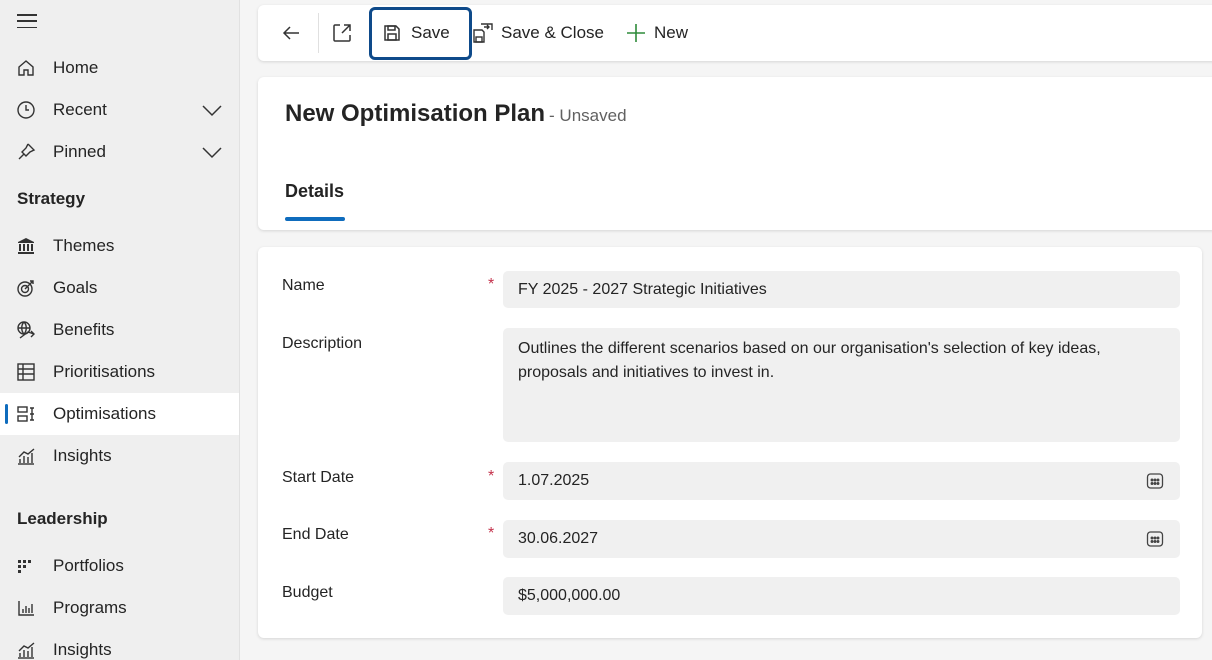 The height and width of the screenshot is (660, 1212). I want to click on optimise-icon, so click(25, 414).